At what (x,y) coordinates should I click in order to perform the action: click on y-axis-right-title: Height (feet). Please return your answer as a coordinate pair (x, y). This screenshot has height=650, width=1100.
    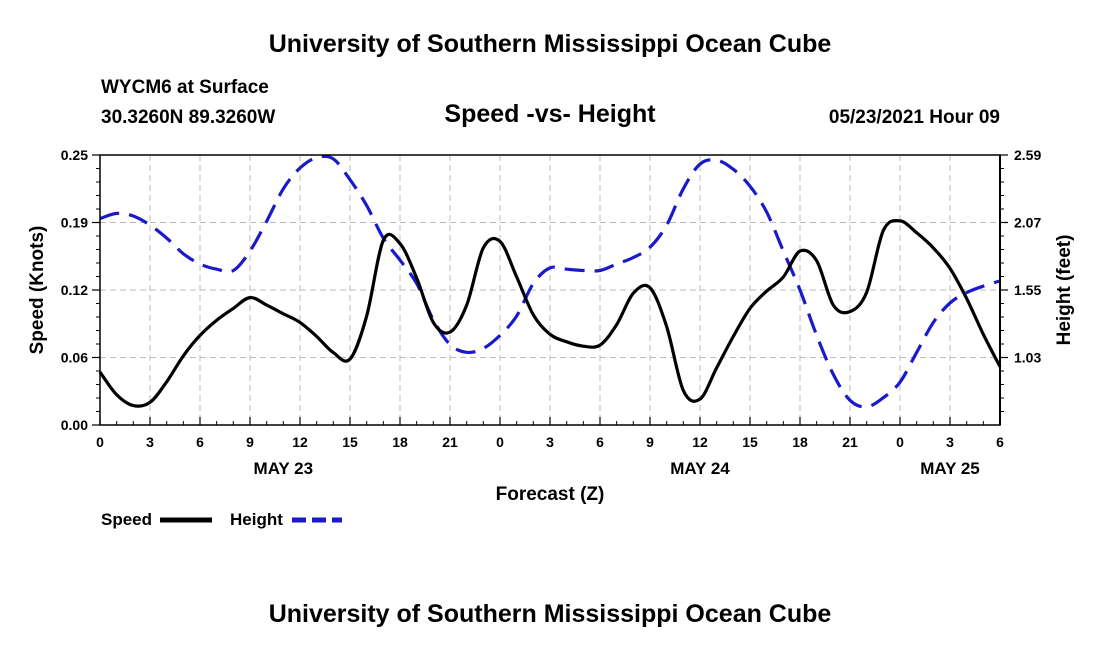
    Looking at the image, I should click on (1064, 290).